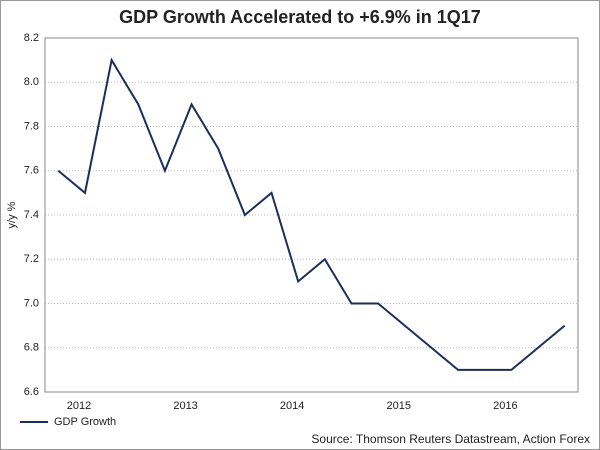  Describe the element at coordinates (505, 406) in the screenshot. I see `x-tick-label: 2016` at that location.